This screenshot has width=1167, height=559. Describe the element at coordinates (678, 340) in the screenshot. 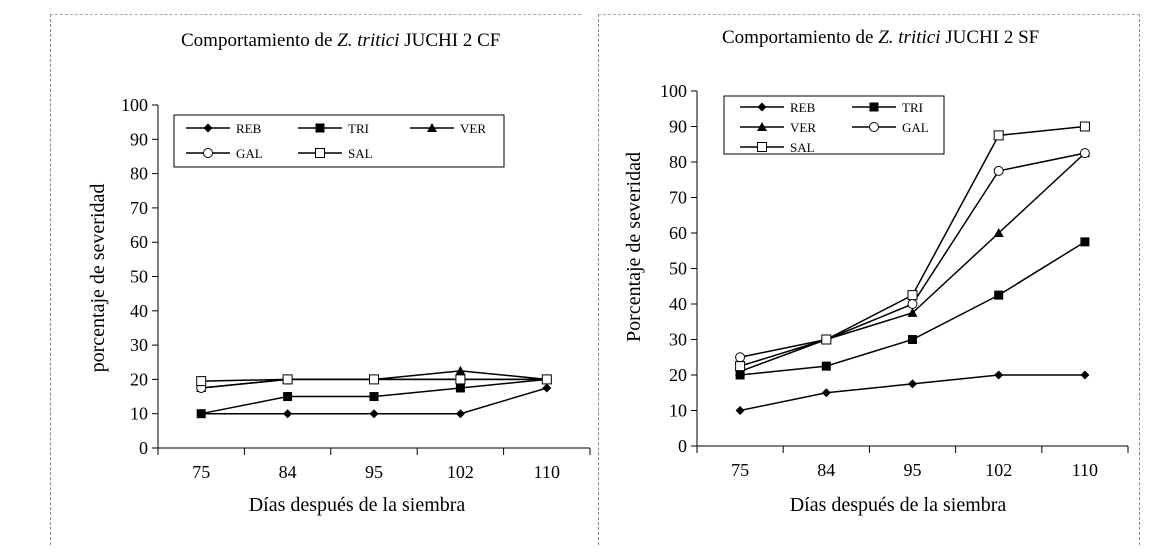

I see `y-tick-label: 30` at that location.